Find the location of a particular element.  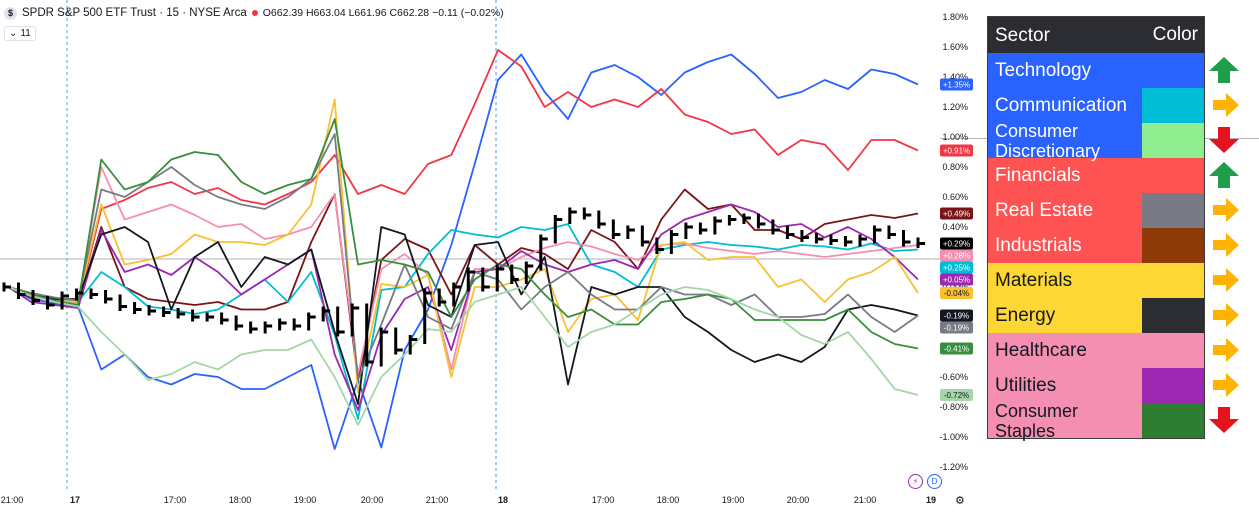

symbol-icon: $ is located at coordinates (10, 13).